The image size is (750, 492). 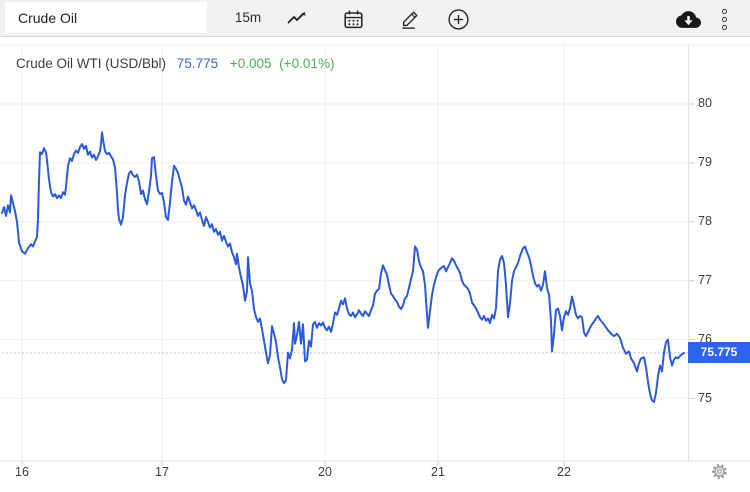 What do you see at coordinates (248, 18) in the screenshot?
I see `interval-selector: 15m` at bounding box center [248, 18].